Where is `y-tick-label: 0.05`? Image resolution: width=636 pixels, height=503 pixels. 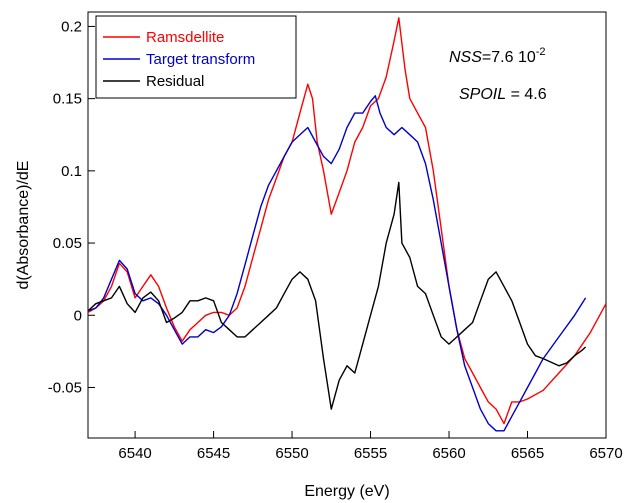 y-tick-label: 0.05 is located at coordinates (67, 243).